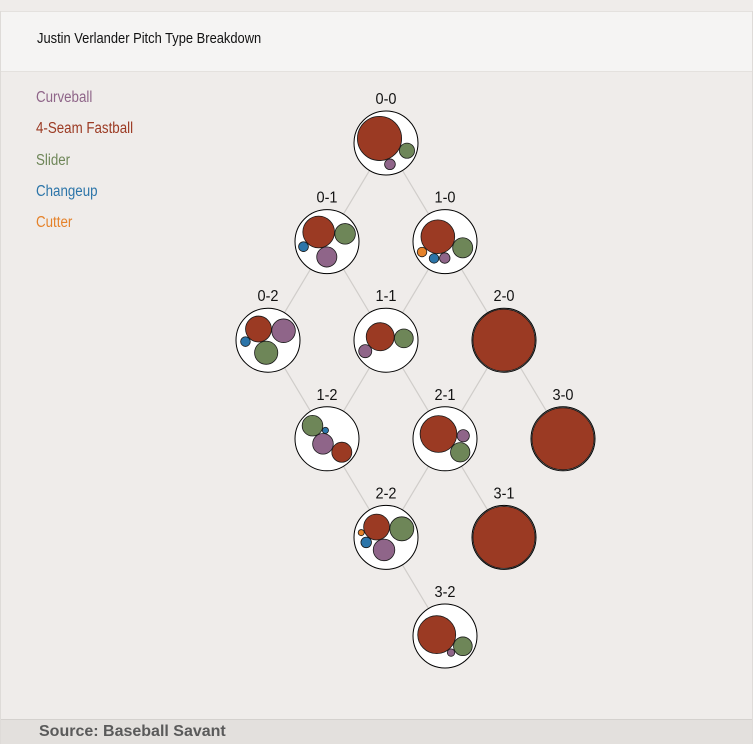 The image size is (753, 744). I want to click on count-node-3-0: 3-0, so click(563, 429).